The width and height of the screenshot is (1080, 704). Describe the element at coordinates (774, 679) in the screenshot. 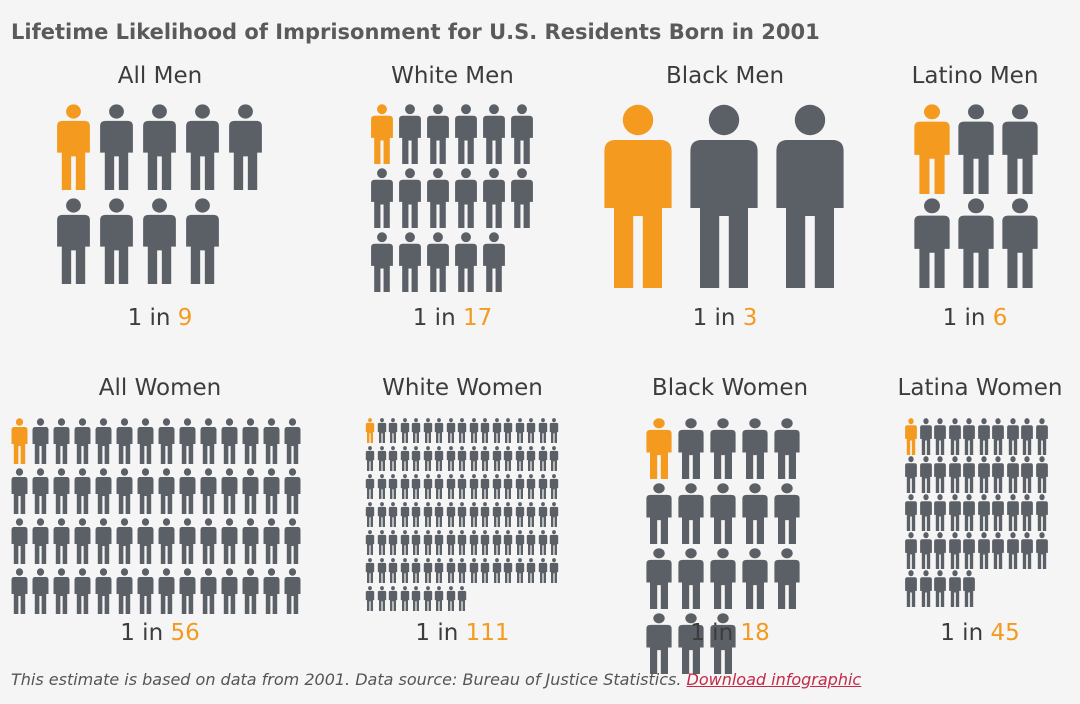

I see `download-infographic-link: Download infographic` at that location.